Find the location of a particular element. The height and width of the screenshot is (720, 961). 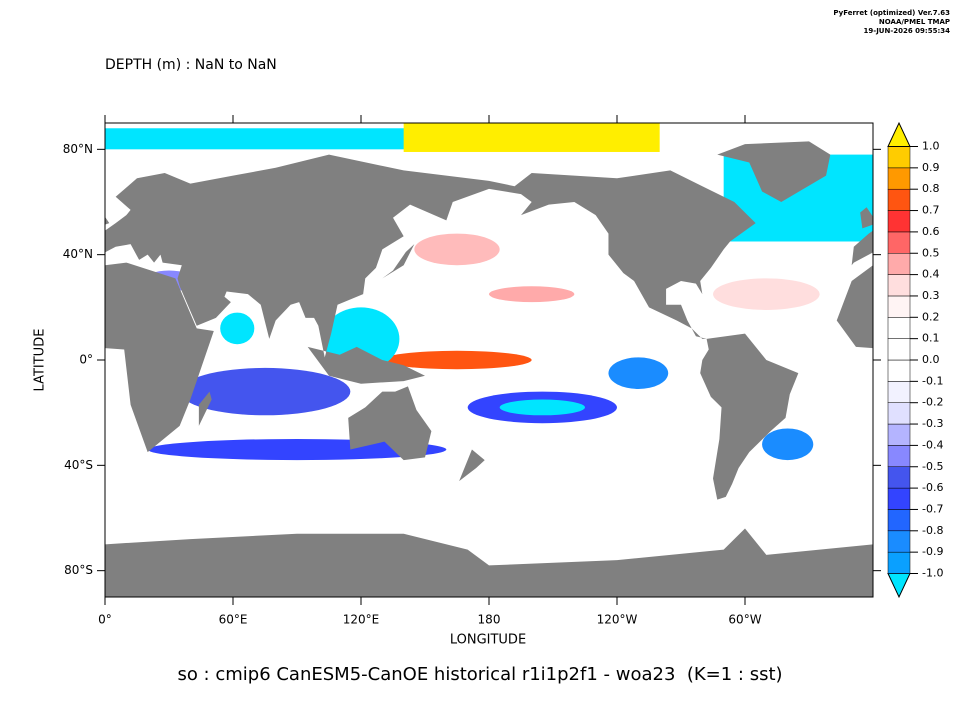

y-tick-label: 80°N is located at coordinates (78, 149).